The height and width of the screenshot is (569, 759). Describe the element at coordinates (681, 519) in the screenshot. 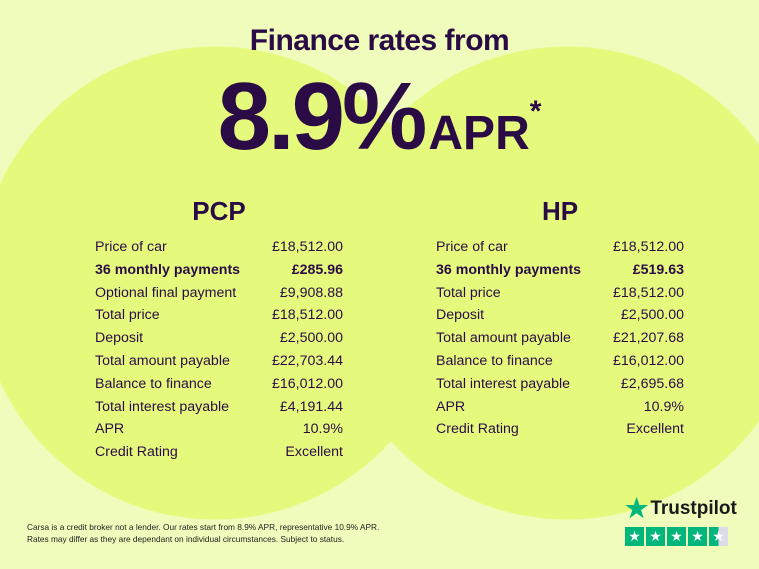

I see `trustpilot-badge: ★ Trustpilot ★ ★ ★ ★ ★` at that location.